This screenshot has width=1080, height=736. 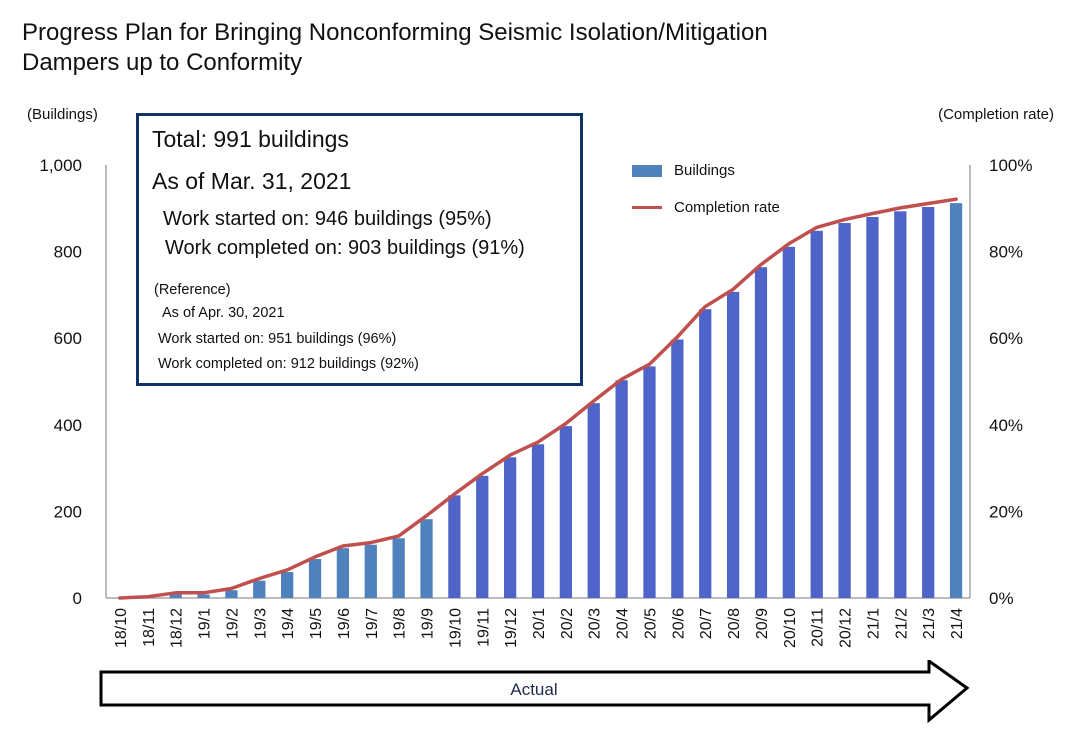 I want to click on x-tick-label: 21/4, so click(x=957, y=623).